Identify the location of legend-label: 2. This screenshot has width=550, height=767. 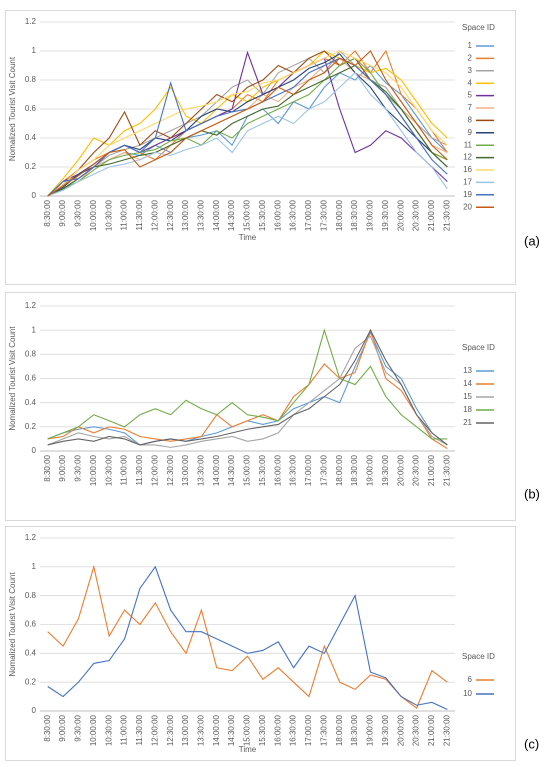
(470, 58).